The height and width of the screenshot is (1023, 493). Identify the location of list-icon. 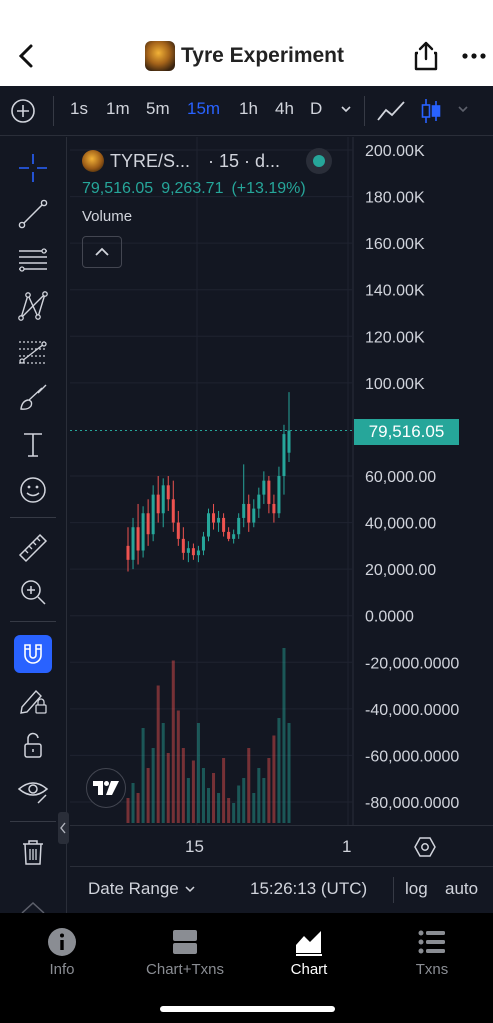
(431, 942).